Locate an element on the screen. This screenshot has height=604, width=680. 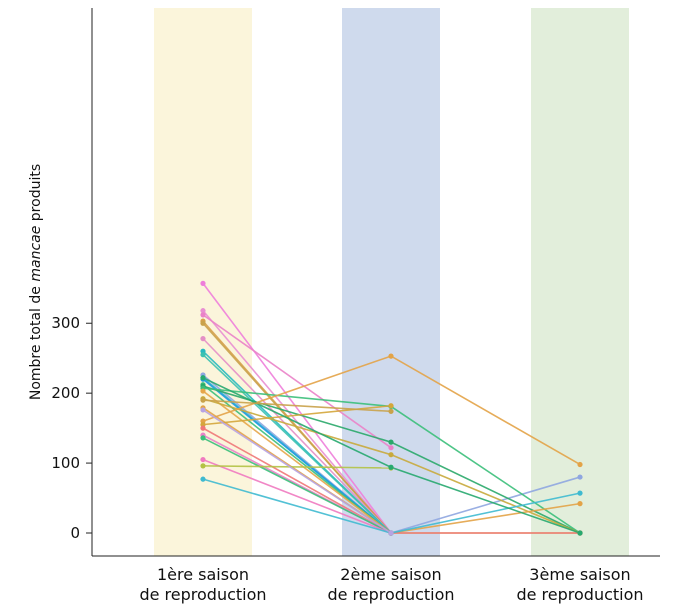
y-axis-label: Nombre total de mancae produits is located at coordinates (36, 282).